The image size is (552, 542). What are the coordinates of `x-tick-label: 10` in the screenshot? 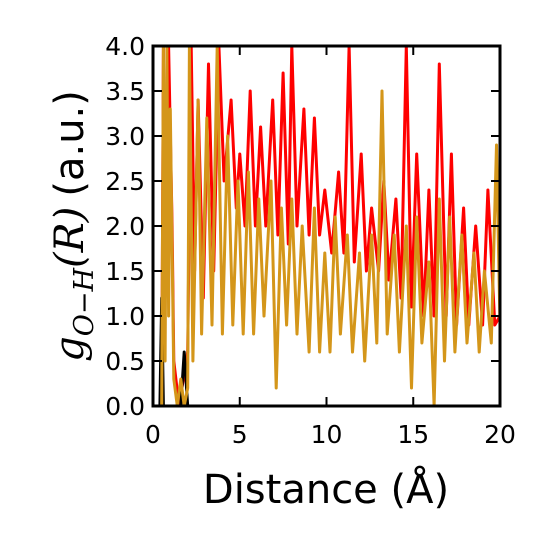 It's located at (327, 434).